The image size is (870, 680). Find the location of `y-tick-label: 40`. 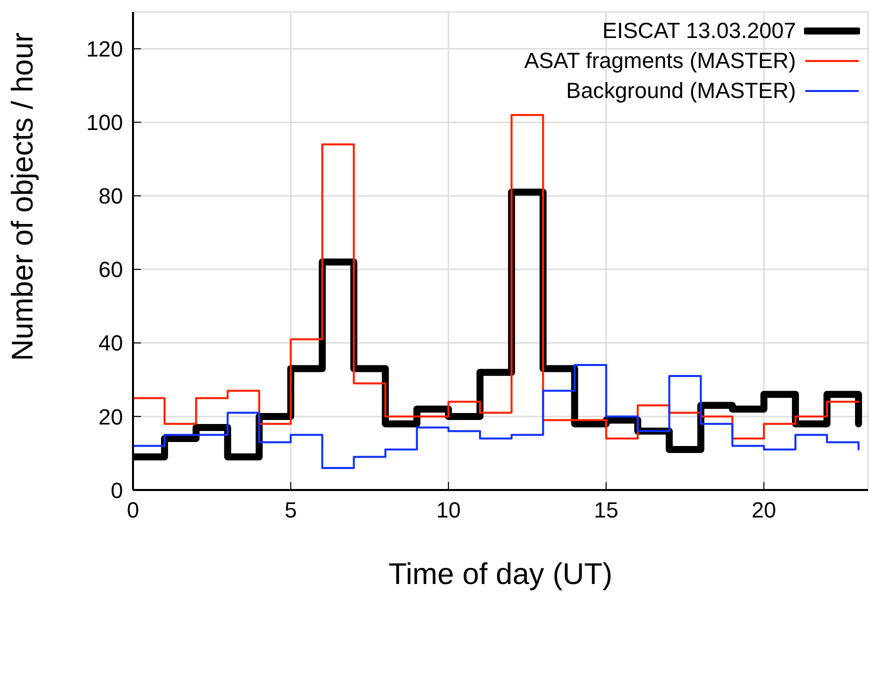

y-tick-label: 40 is located at coordinates (110, 343).